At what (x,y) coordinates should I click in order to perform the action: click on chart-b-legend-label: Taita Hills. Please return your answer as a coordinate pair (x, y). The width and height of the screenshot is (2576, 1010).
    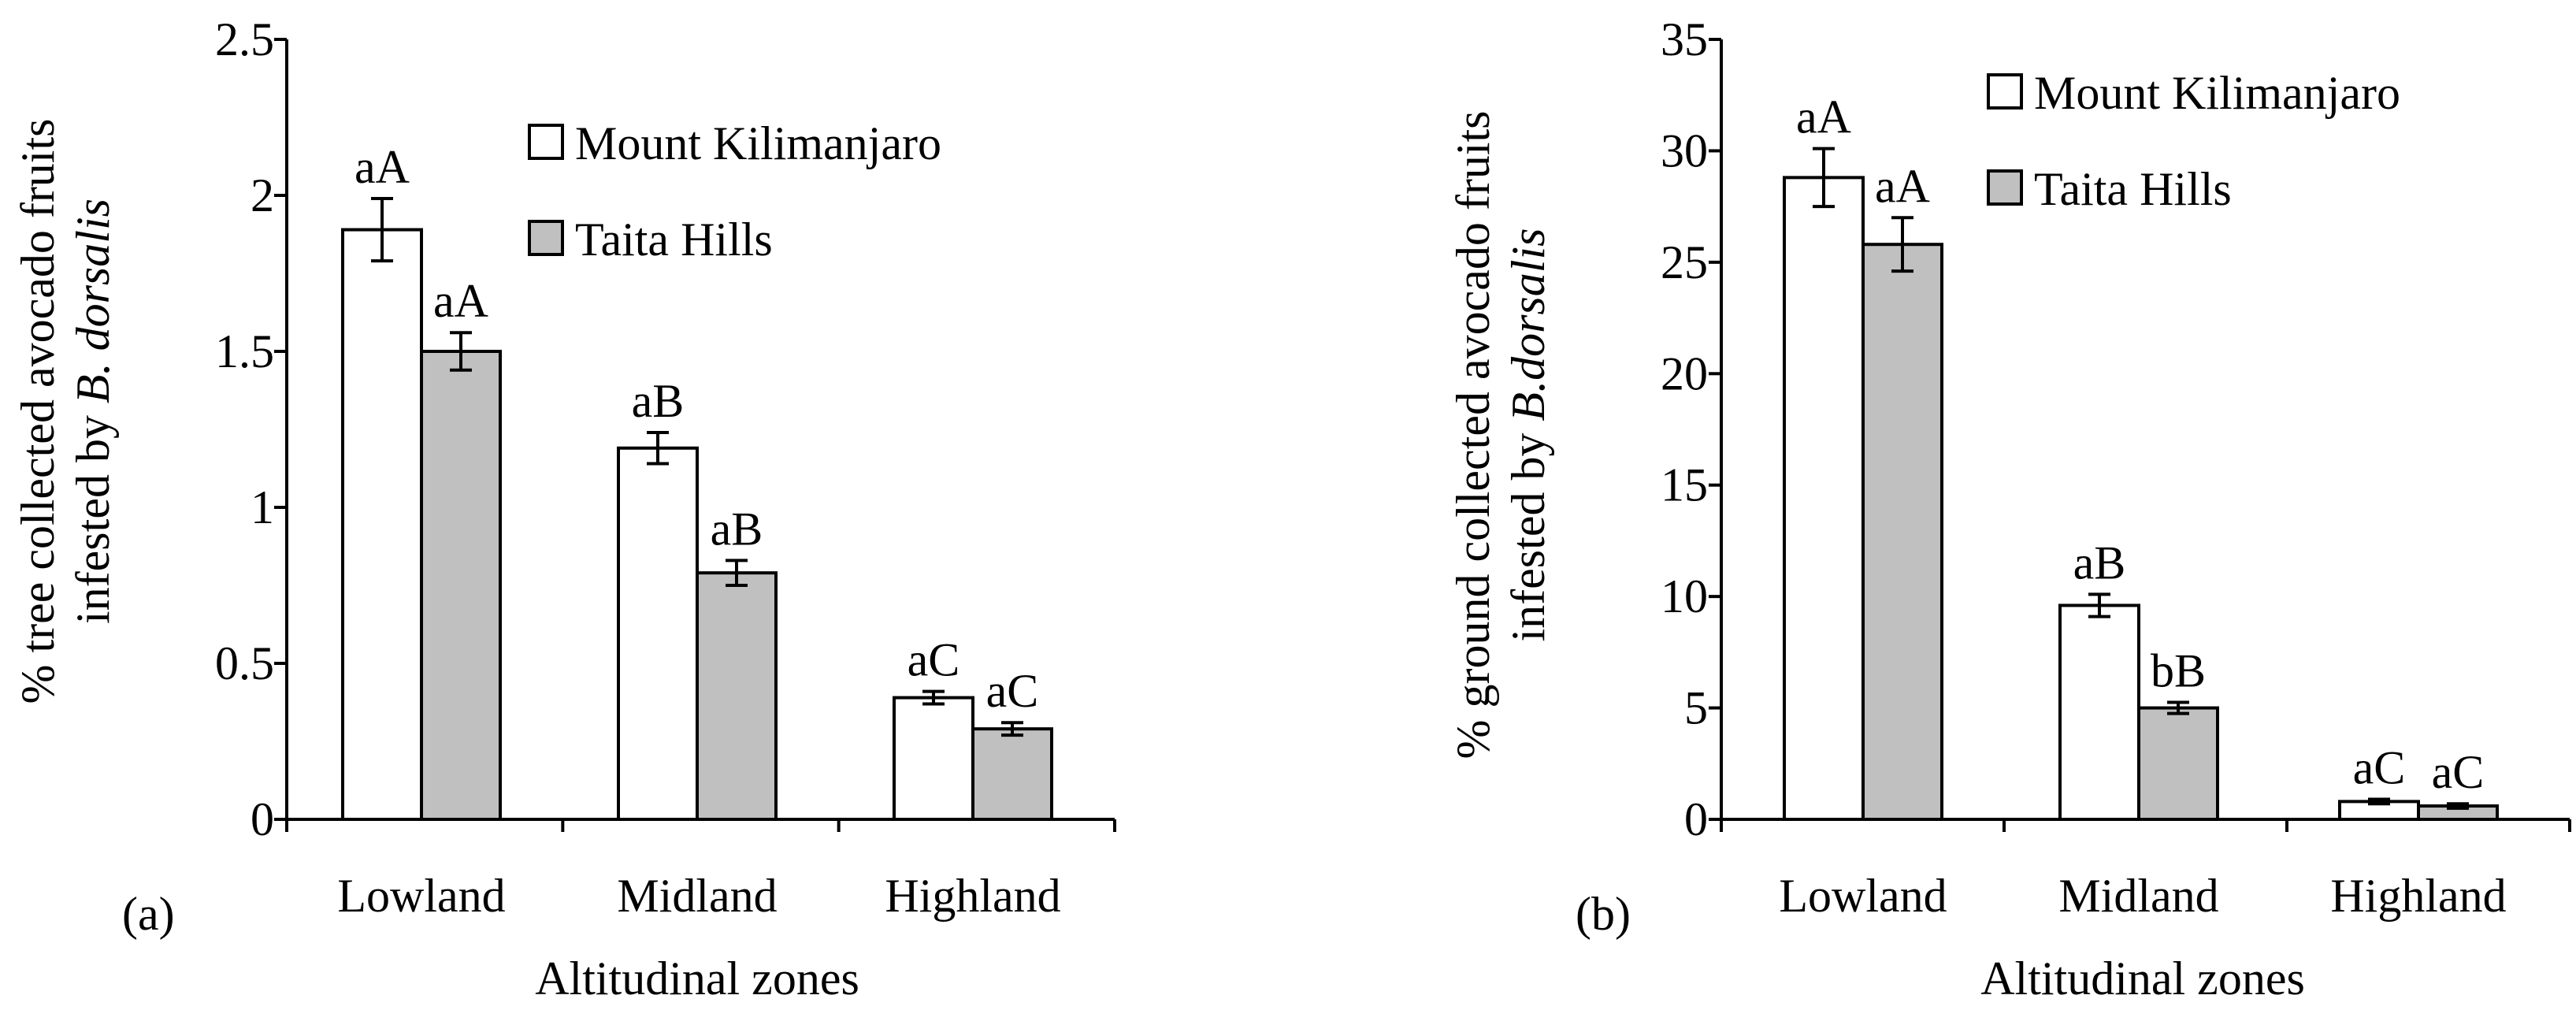
    Looking at the image, I should click on (2133, 189).